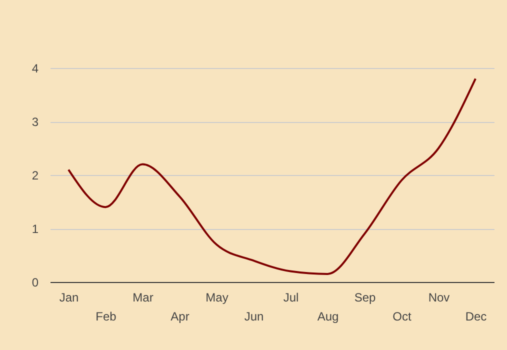 The height and width of the screenshot is (350, 507). I want to click on x-tick-label: Dec, so click(476, 317).